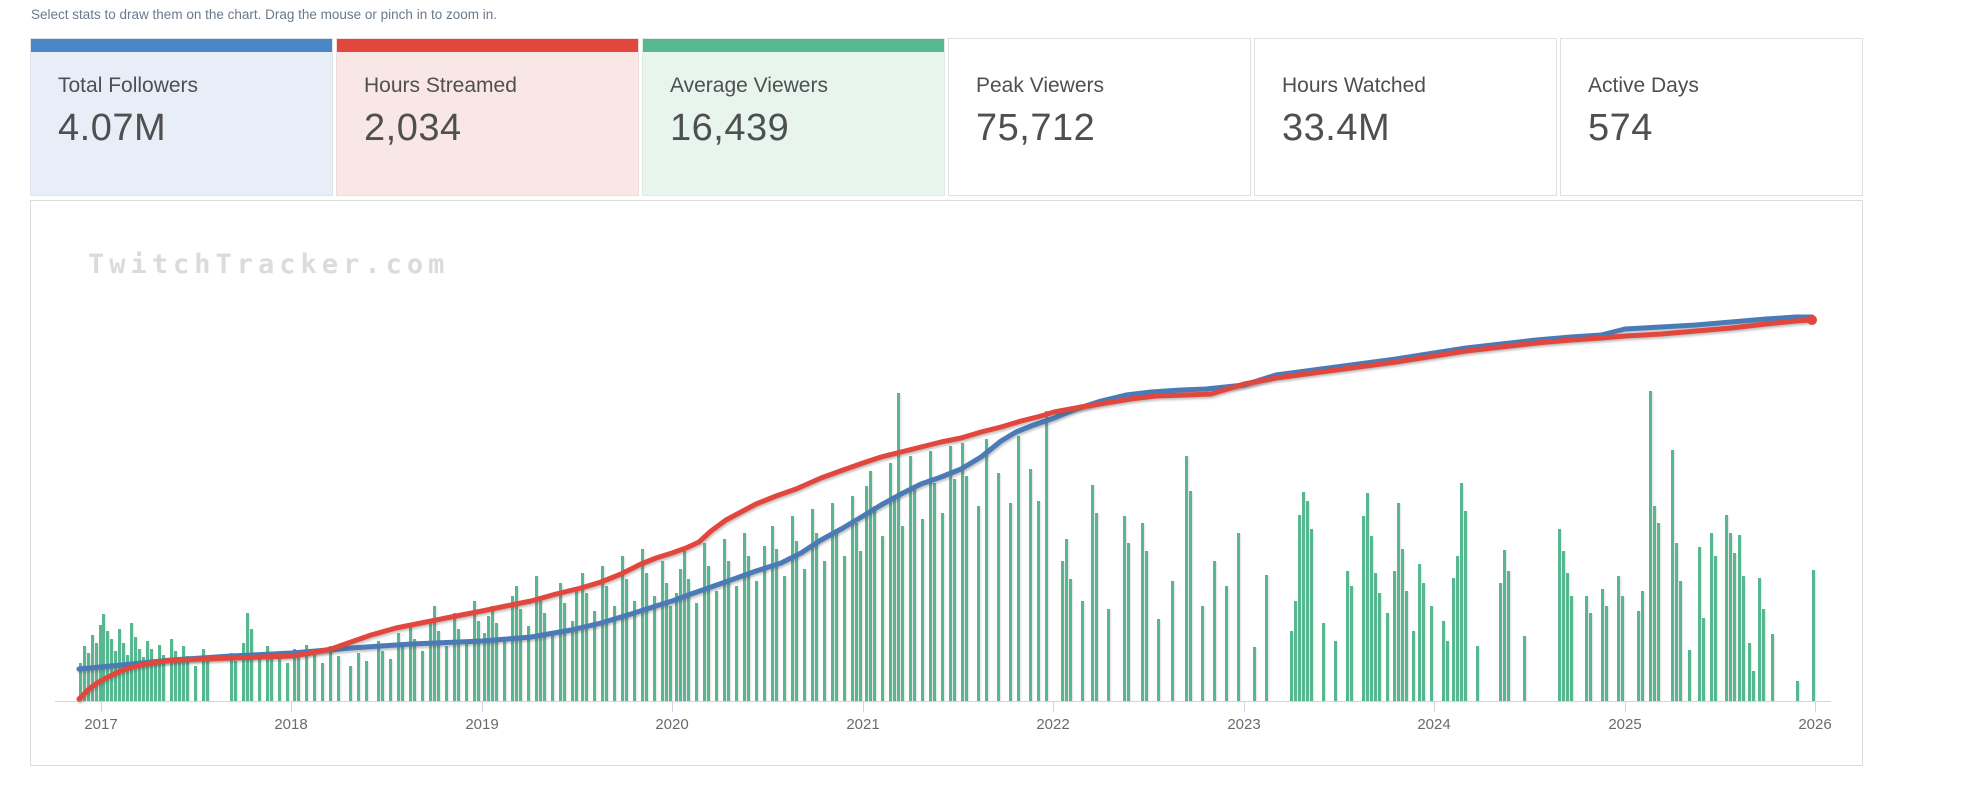  What do you see at coordinates (487, 117) in the screenshot?
I see `stat-card-hours-streamed: Hours Streamed 2,034` at bounding box center [487, 117].